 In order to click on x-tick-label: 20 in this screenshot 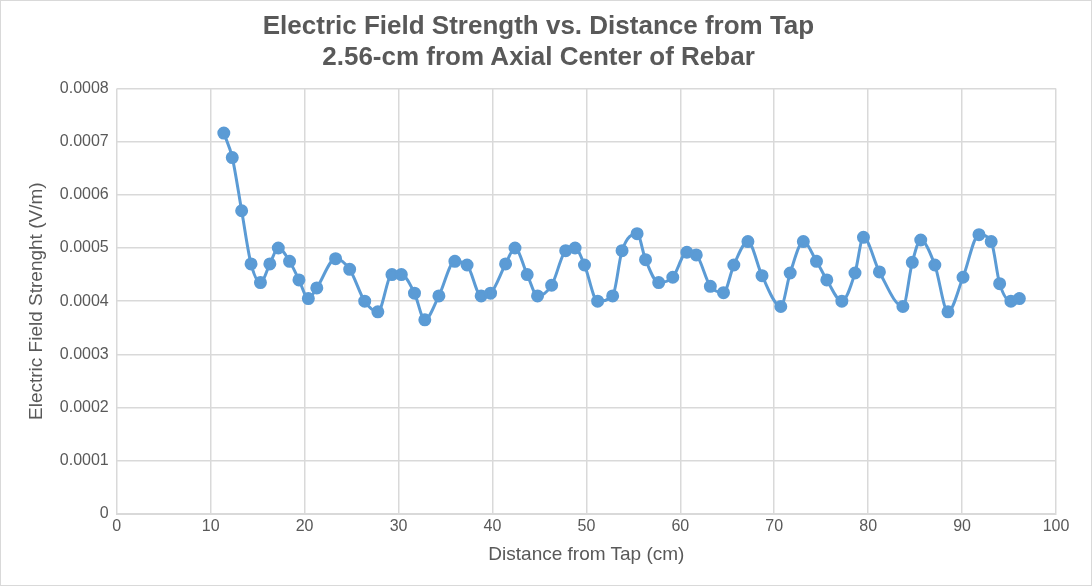, I will do `click(304, 526)`.